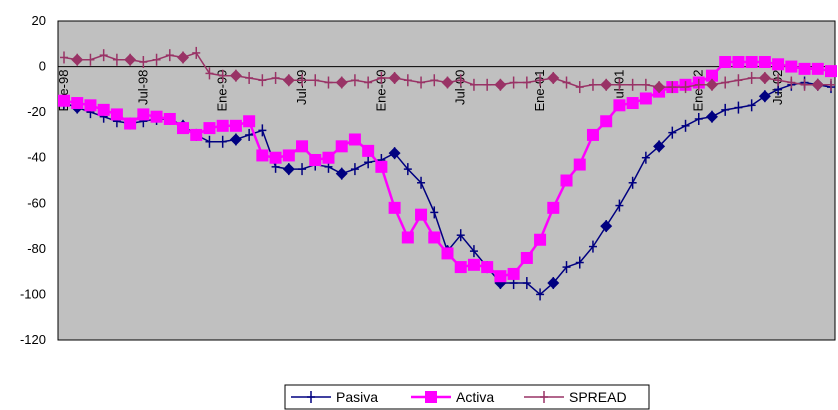  I want to click on y-tick-label: -100, so click(33, 293).